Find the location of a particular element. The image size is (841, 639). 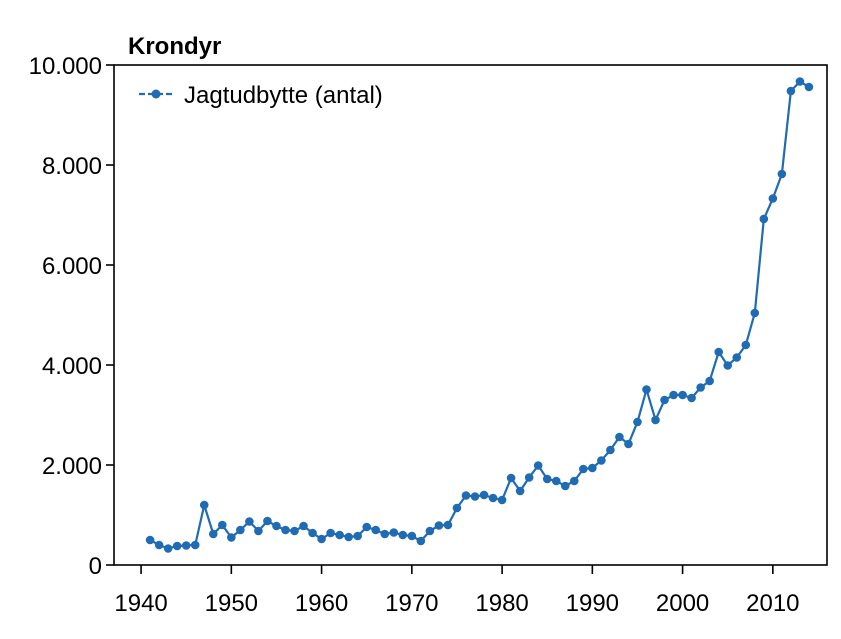

y-tick-label: 0 is located at coordinates (95, 566).